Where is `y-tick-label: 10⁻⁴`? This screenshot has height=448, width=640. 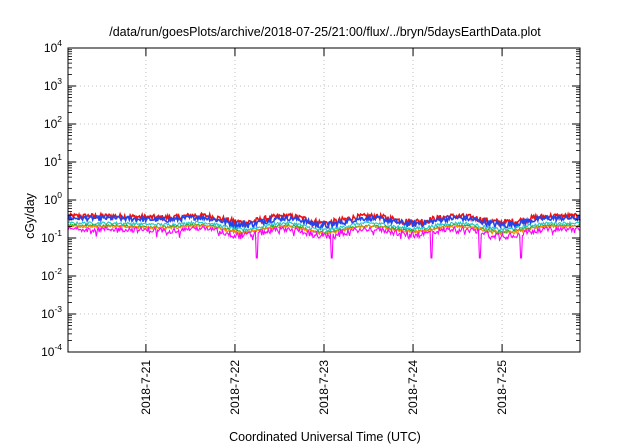 y-tick-label: 10⁻⁴ is located at coordinates (51, 350).